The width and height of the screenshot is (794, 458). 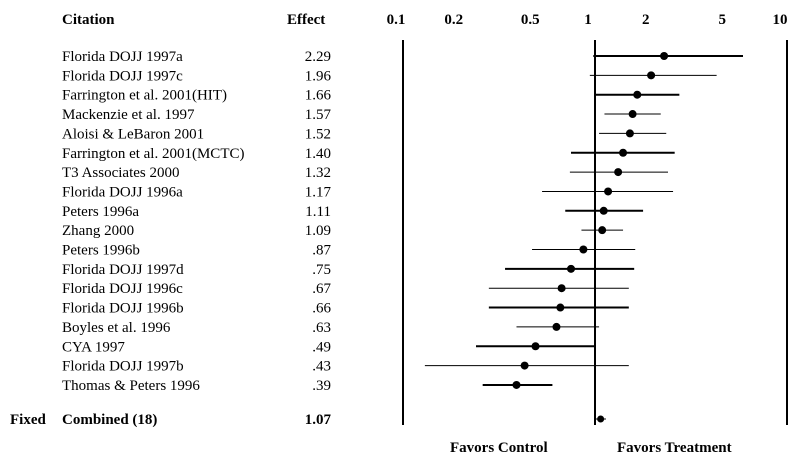 I want to click on study-citation: Zhang 2000, so click(x=98, y=231).